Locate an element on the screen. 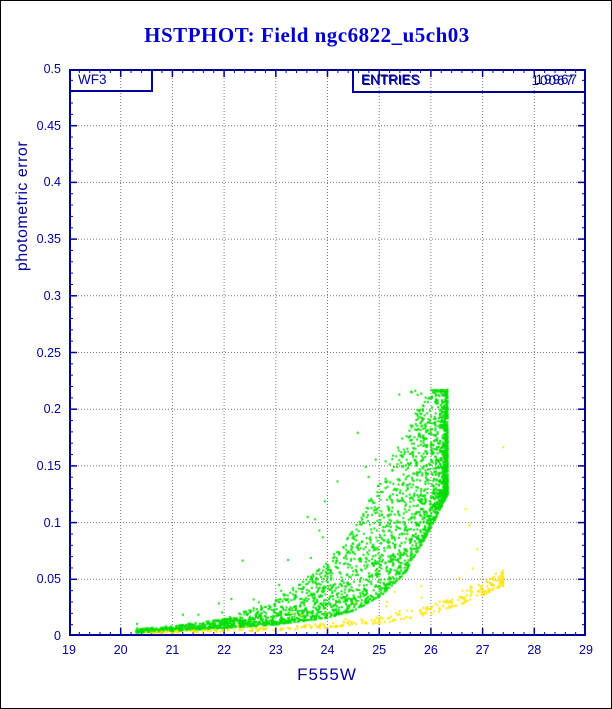 This screenshot has height=709, width=612. y-tick-label: 0.1 is located at coordinates (52, 522).